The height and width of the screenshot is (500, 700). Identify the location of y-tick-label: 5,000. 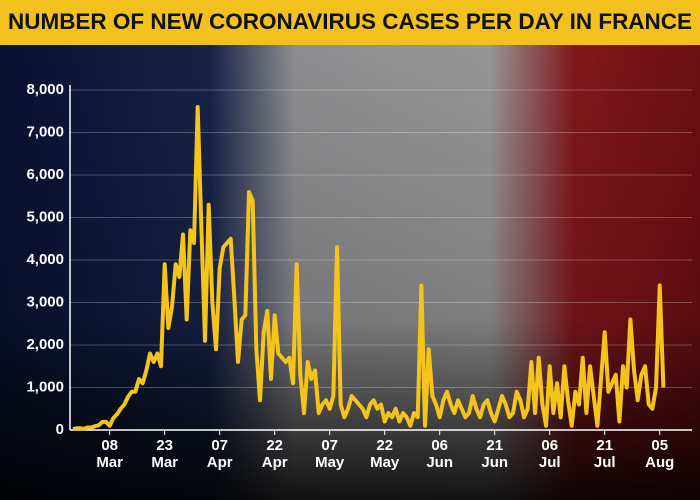
(45, 216).